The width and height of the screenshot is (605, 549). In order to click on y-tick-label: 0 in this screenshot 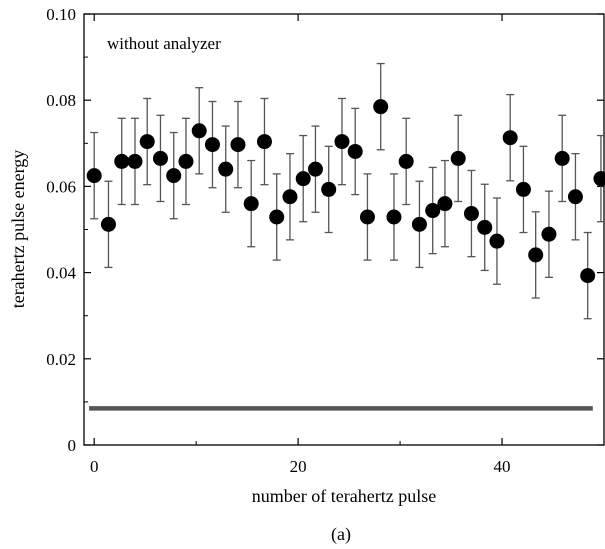, I will do `click(72, 445)`.